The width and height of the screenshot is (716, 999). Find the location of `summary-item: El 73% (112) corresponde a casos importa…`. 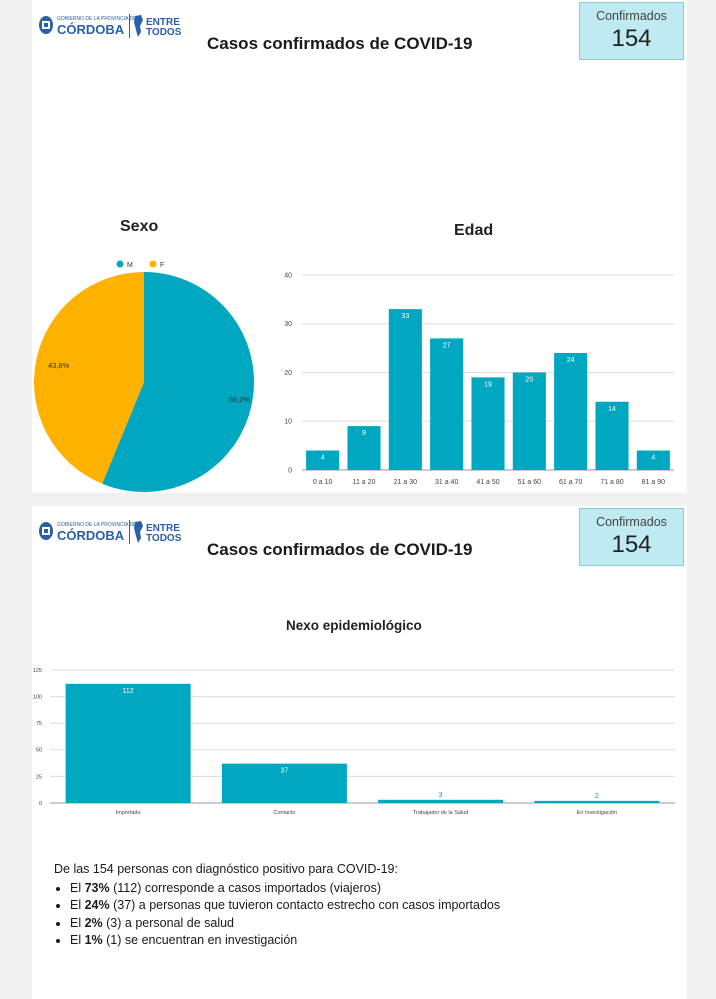

summary-item: El 73% (112) corresponde a casos importa… is located at coordinates (372, 889).